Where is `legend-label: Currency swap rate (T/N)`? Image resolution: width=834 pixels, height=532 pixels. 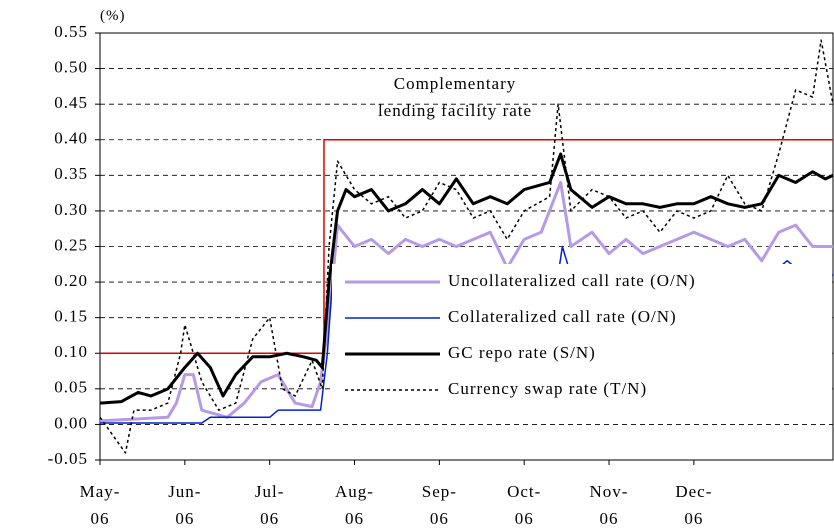
legend-label: Currency swap rate (T/N) is located at coordinates (547, 388).